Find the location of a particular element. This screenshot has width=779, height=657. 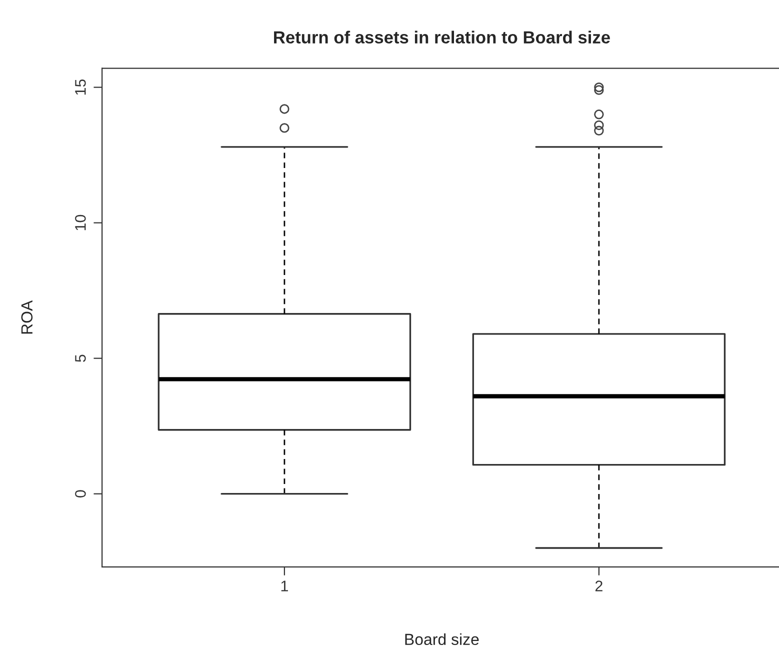

y-tick-label: 5 is located at coordinates (80, 358).